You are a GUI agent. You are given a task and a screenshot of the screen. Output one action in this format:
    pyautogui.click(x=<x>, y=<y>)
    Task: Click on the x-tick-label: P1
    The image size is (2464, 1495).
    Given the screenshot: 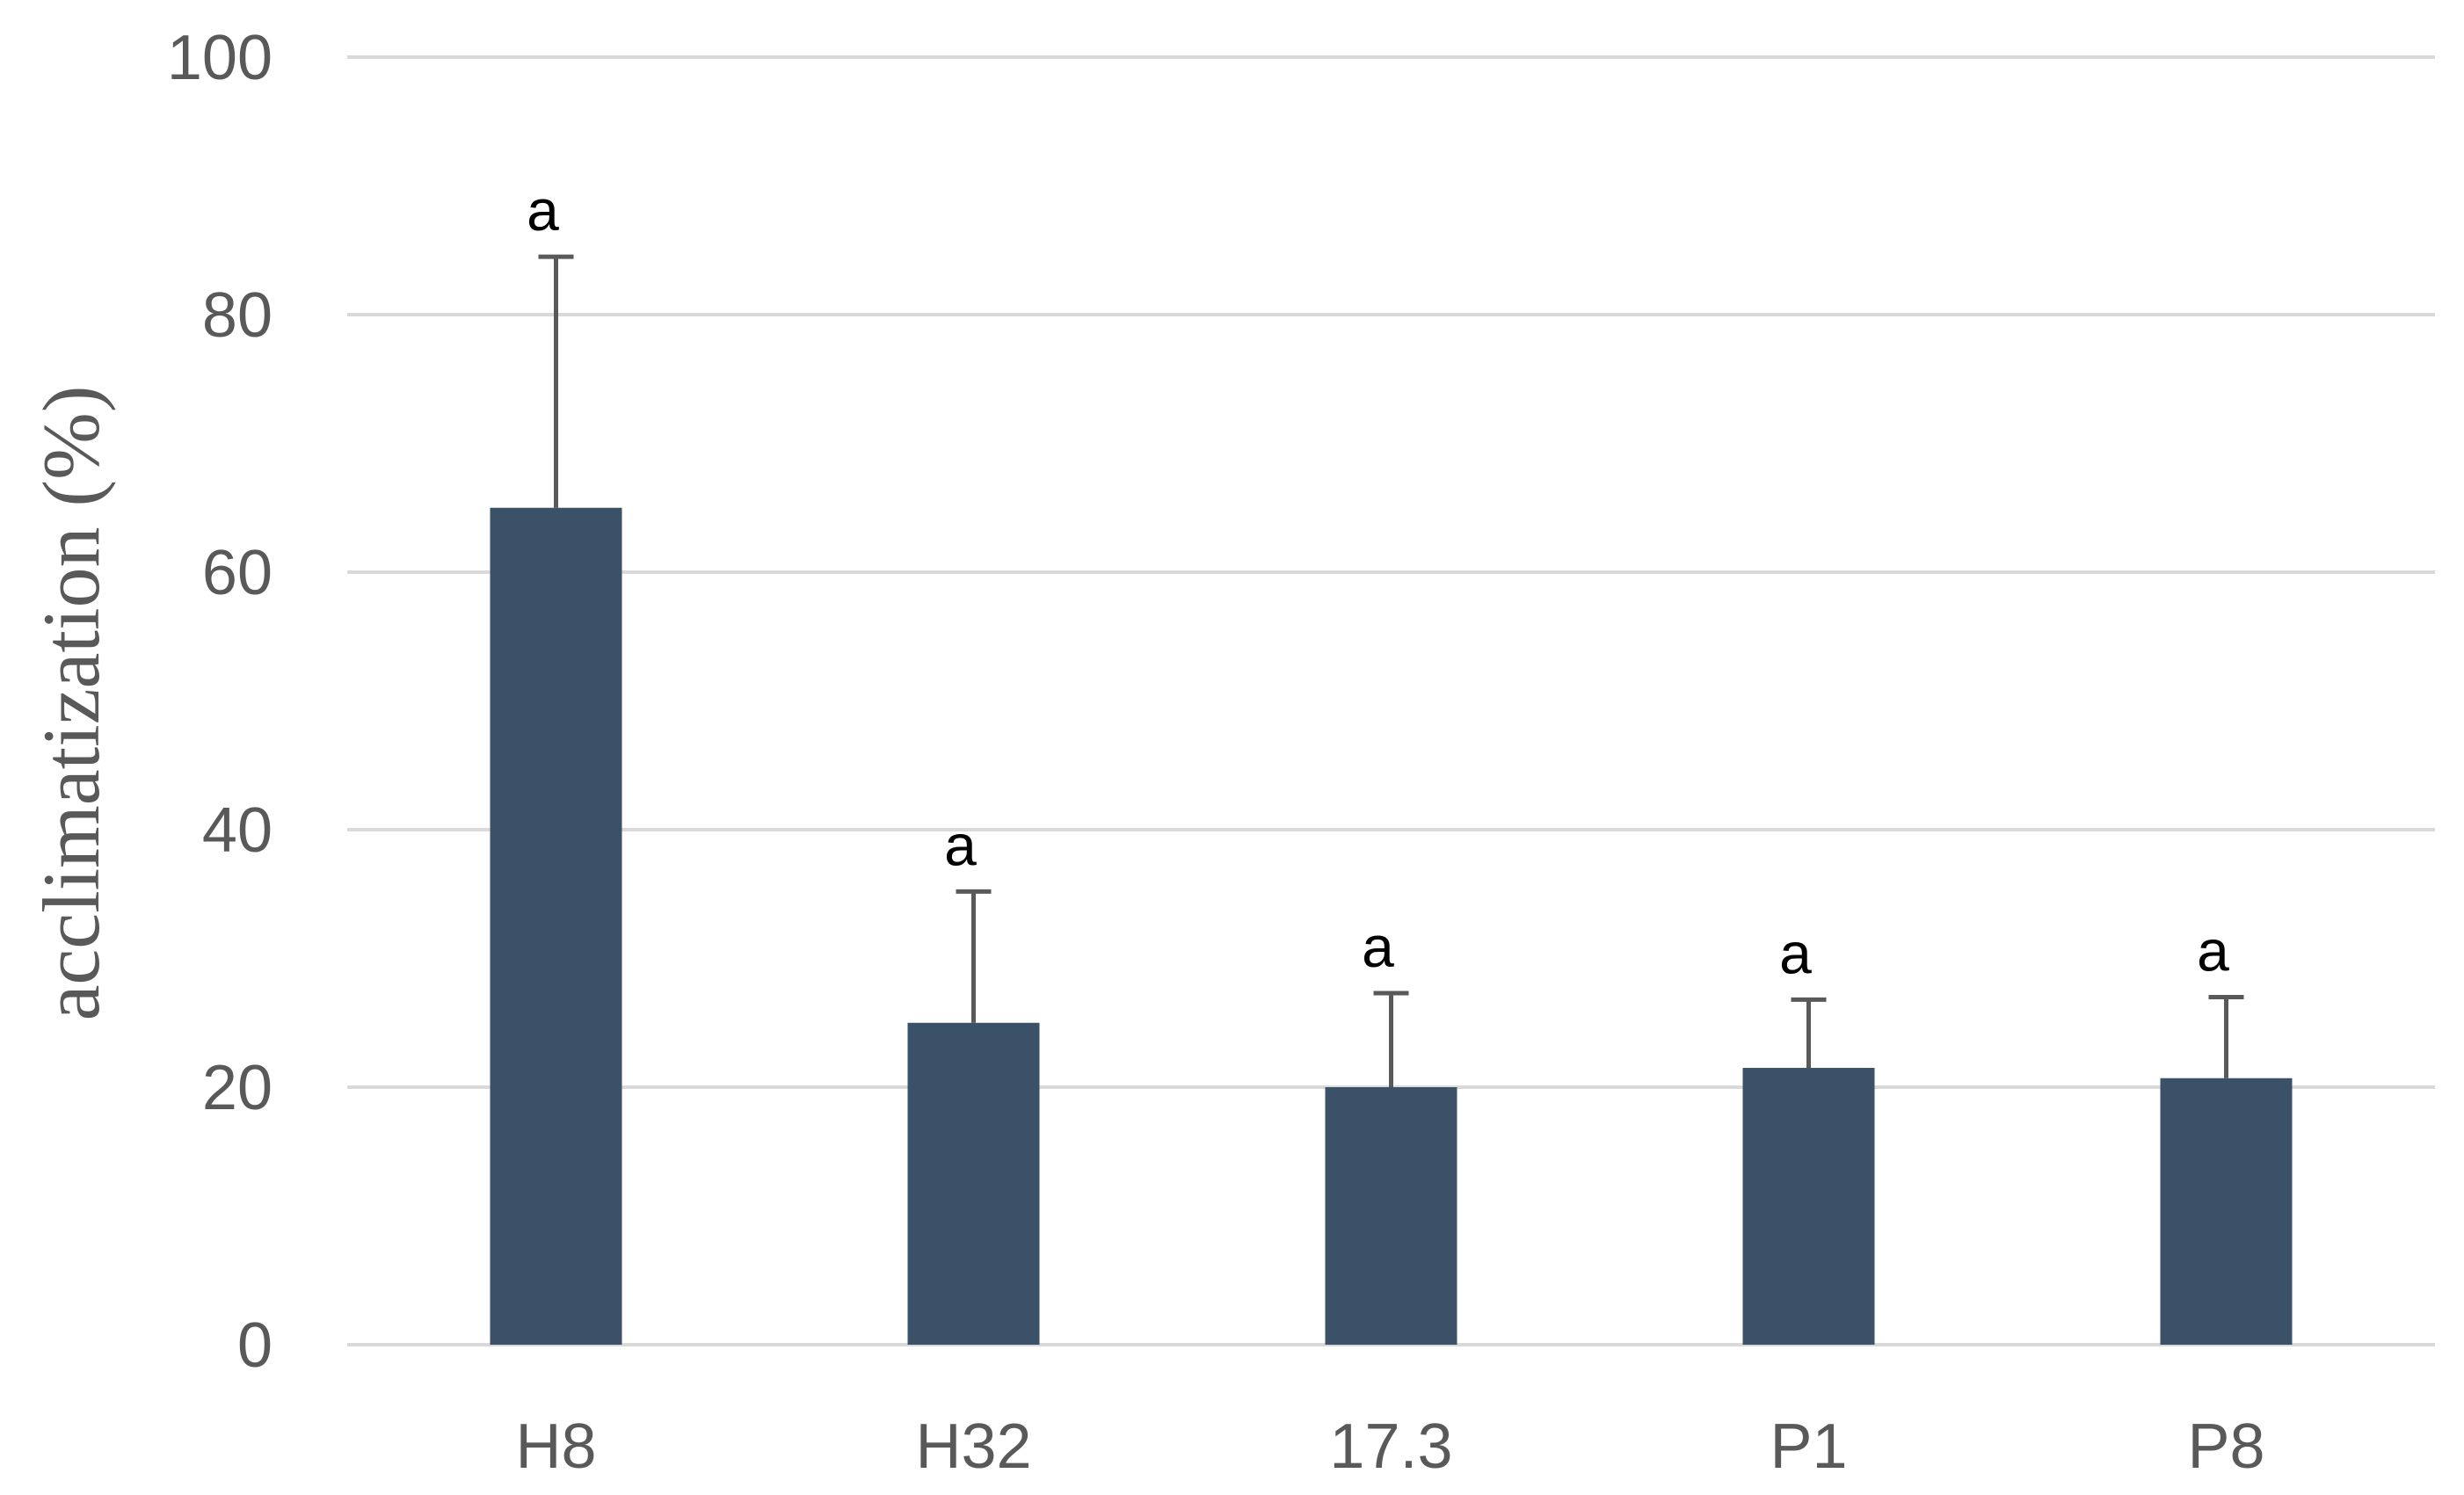 What is the action you would take?
    pyautogui.click(x=1808, y=1447)
    